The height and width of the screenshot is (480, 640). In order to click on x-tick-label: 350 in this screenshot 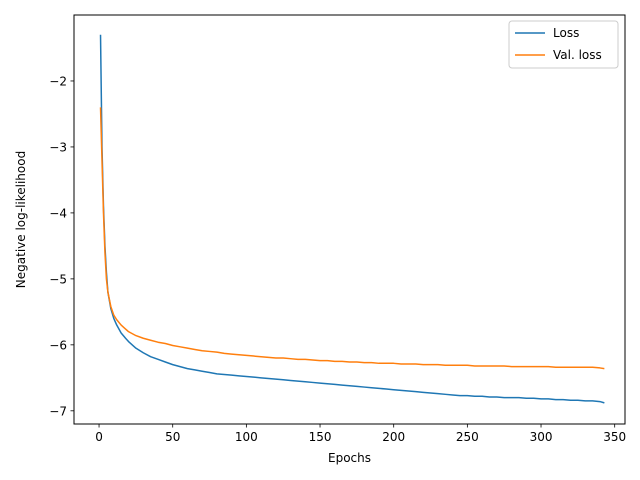, I will do `click(614, 437)`.